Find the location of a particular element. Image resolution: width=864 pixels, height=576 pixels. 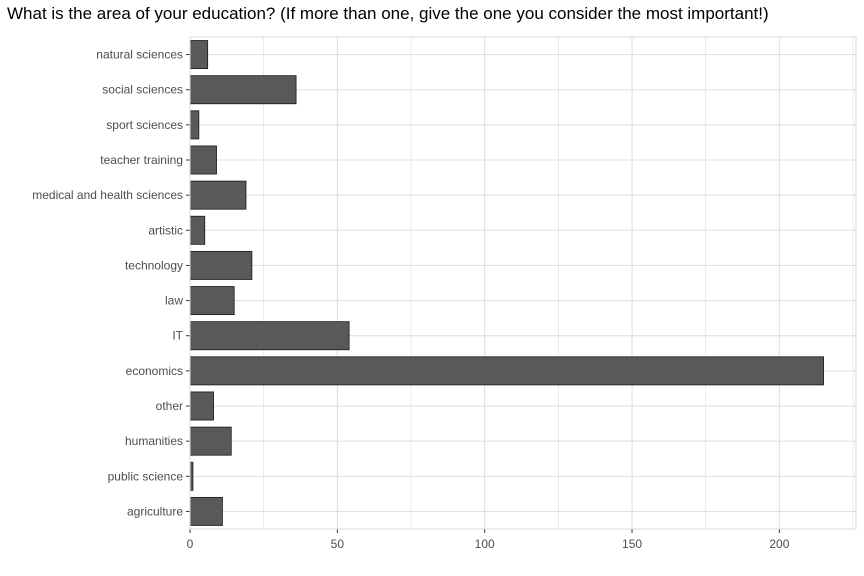

x-tick-label: 200 is located at coordinates (779, 544).